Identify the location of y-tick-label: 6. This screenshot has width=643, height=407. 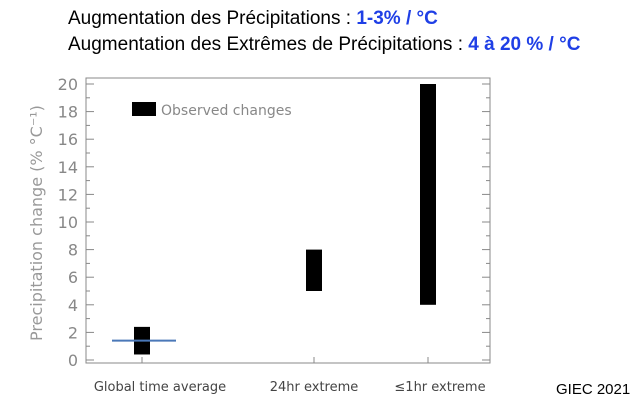
(73, 277).